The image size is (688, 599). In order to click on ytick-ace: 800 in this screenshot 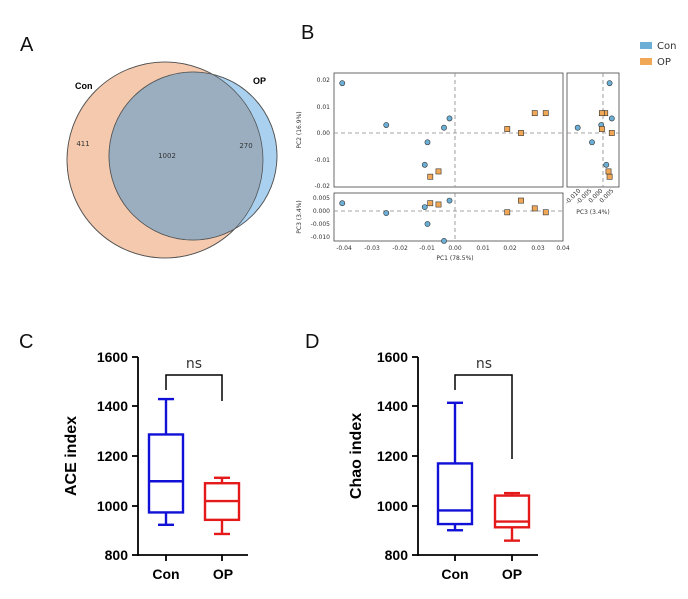, I will do `click(117, 555)`.